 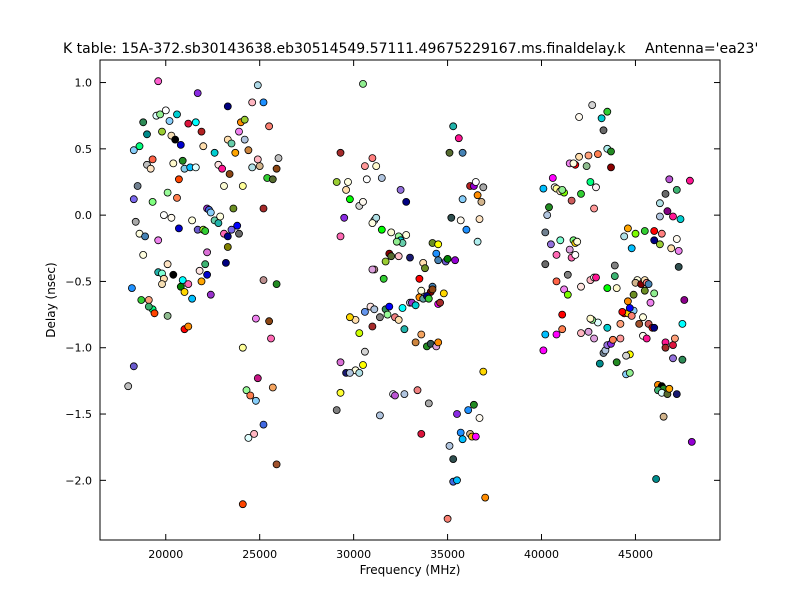 What do you see at coordinates (84, 149) in the screenshot?
I see `y-tick-label: 0.5` at bounding box center [84, 149].